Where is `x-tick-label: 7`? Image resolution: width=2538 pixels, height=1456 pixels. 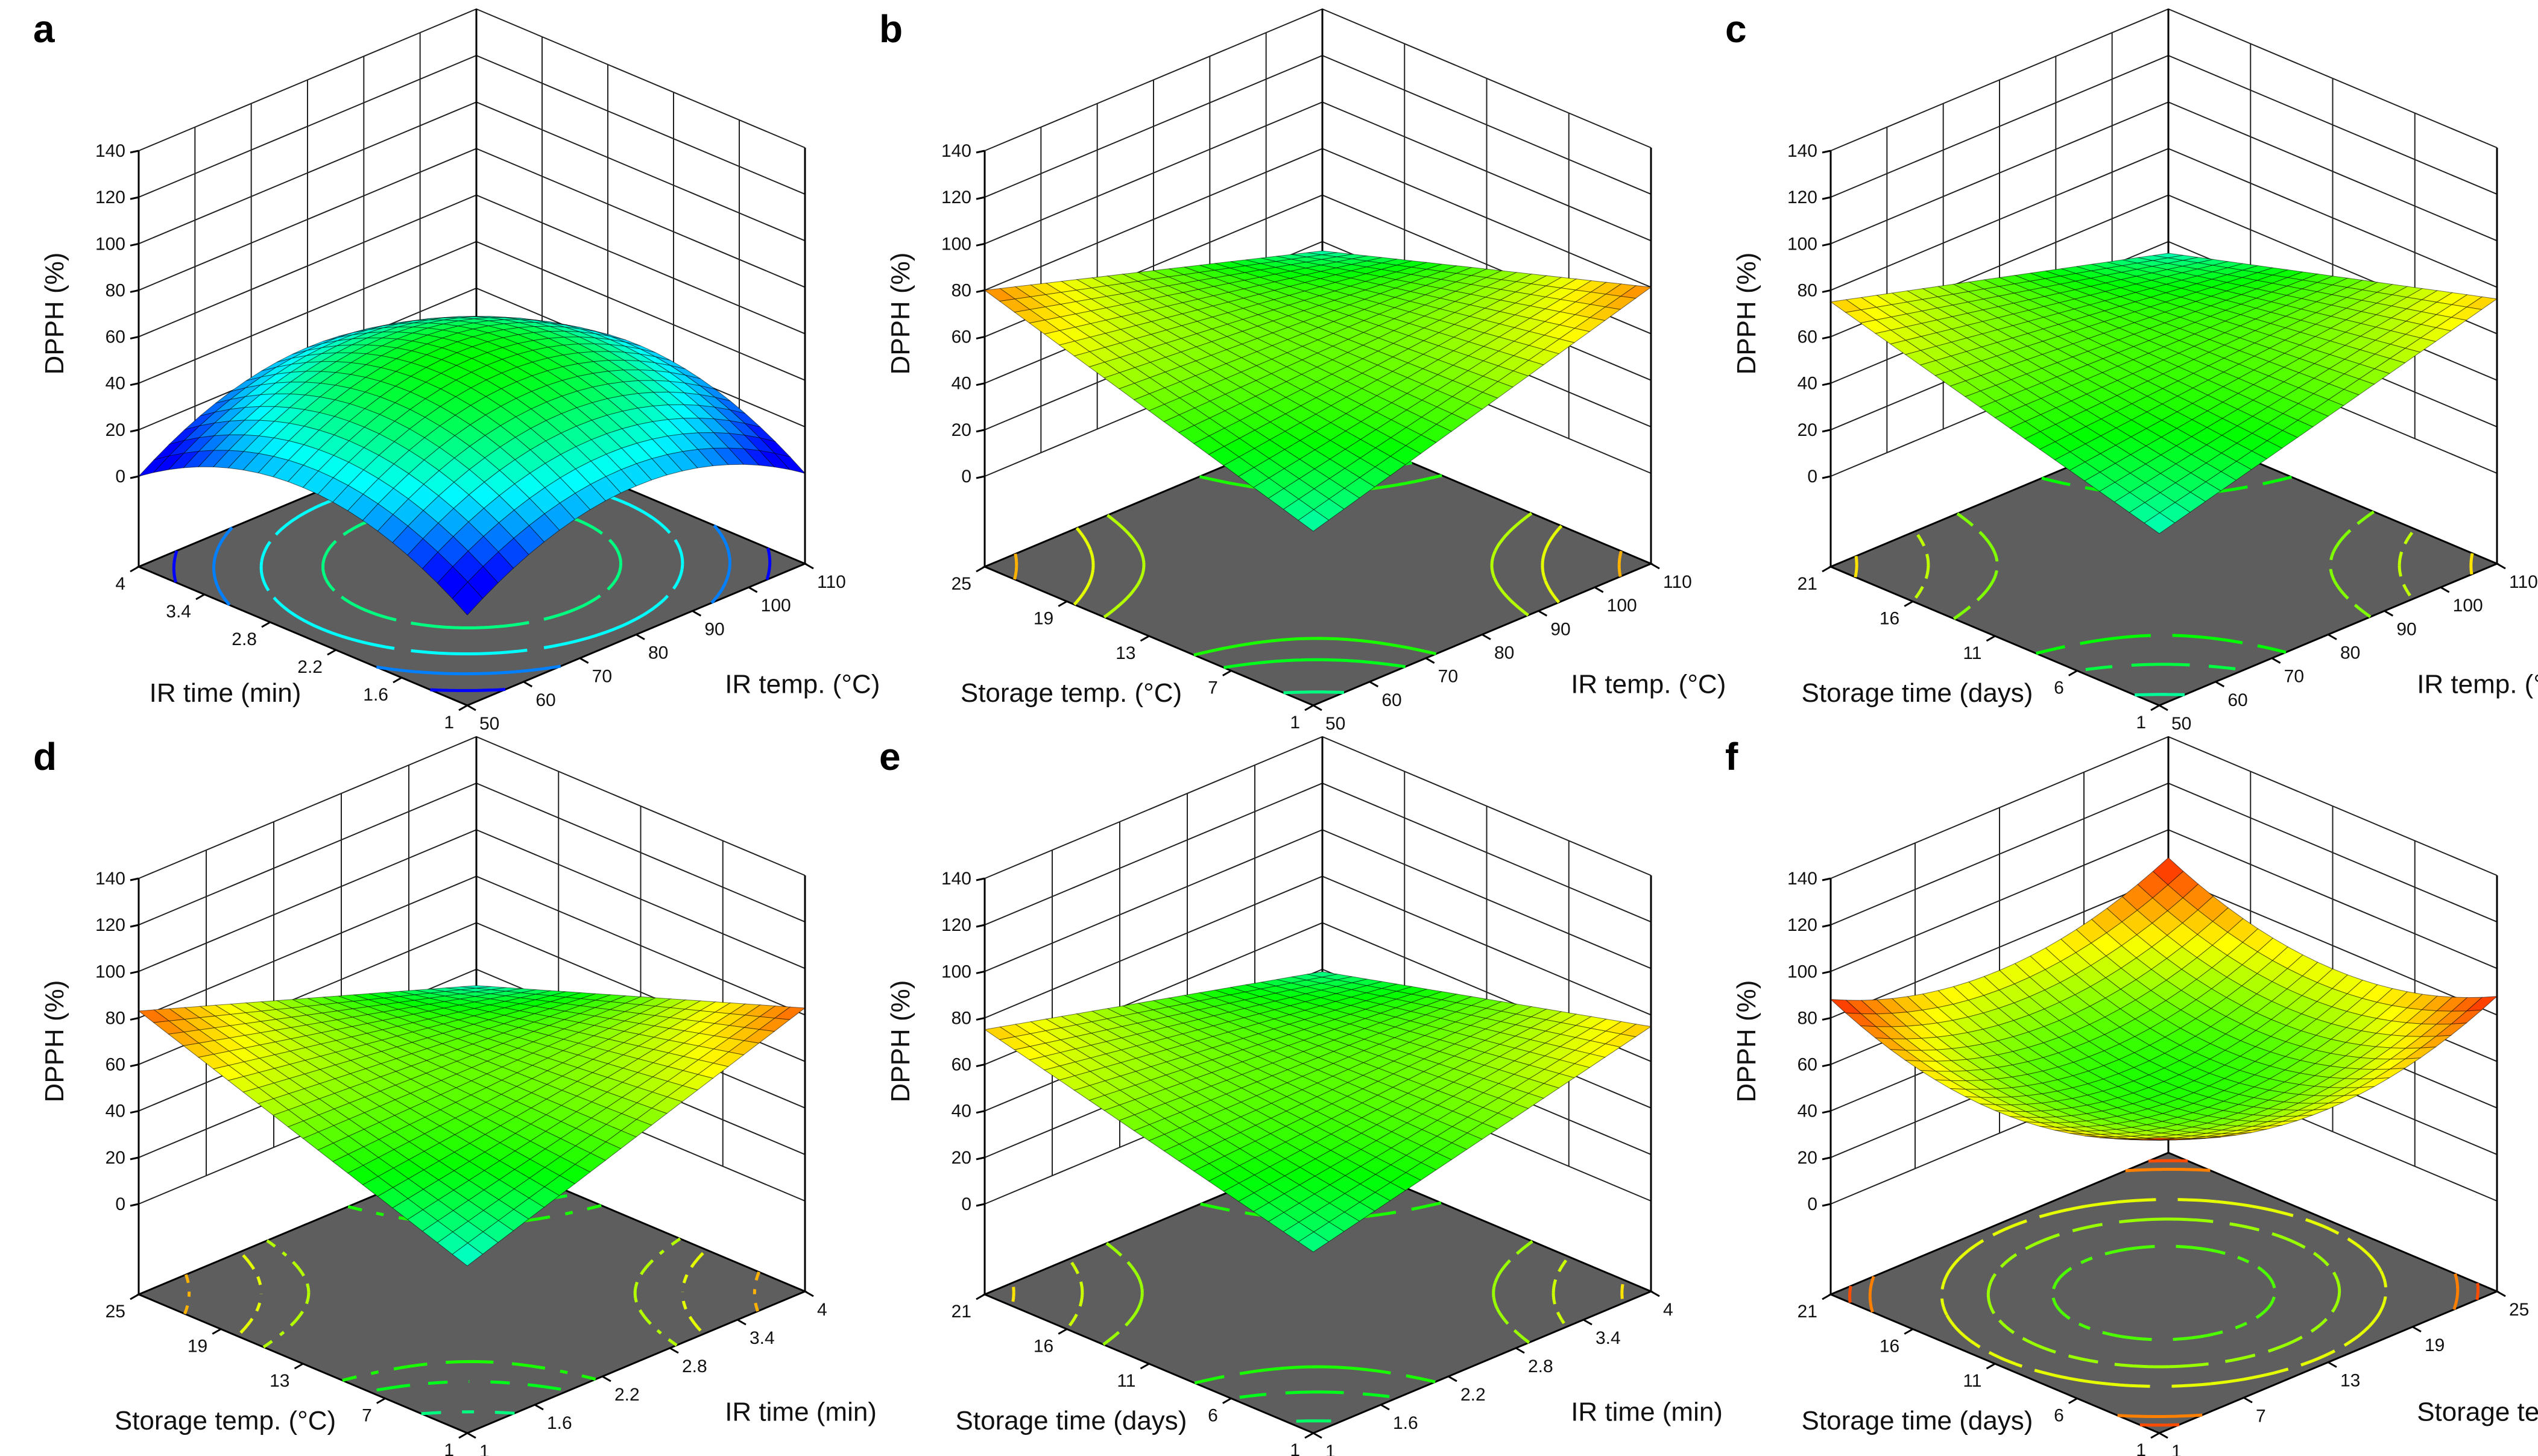 x-tick-label: 7 is located at coordinates (2261, 1416).